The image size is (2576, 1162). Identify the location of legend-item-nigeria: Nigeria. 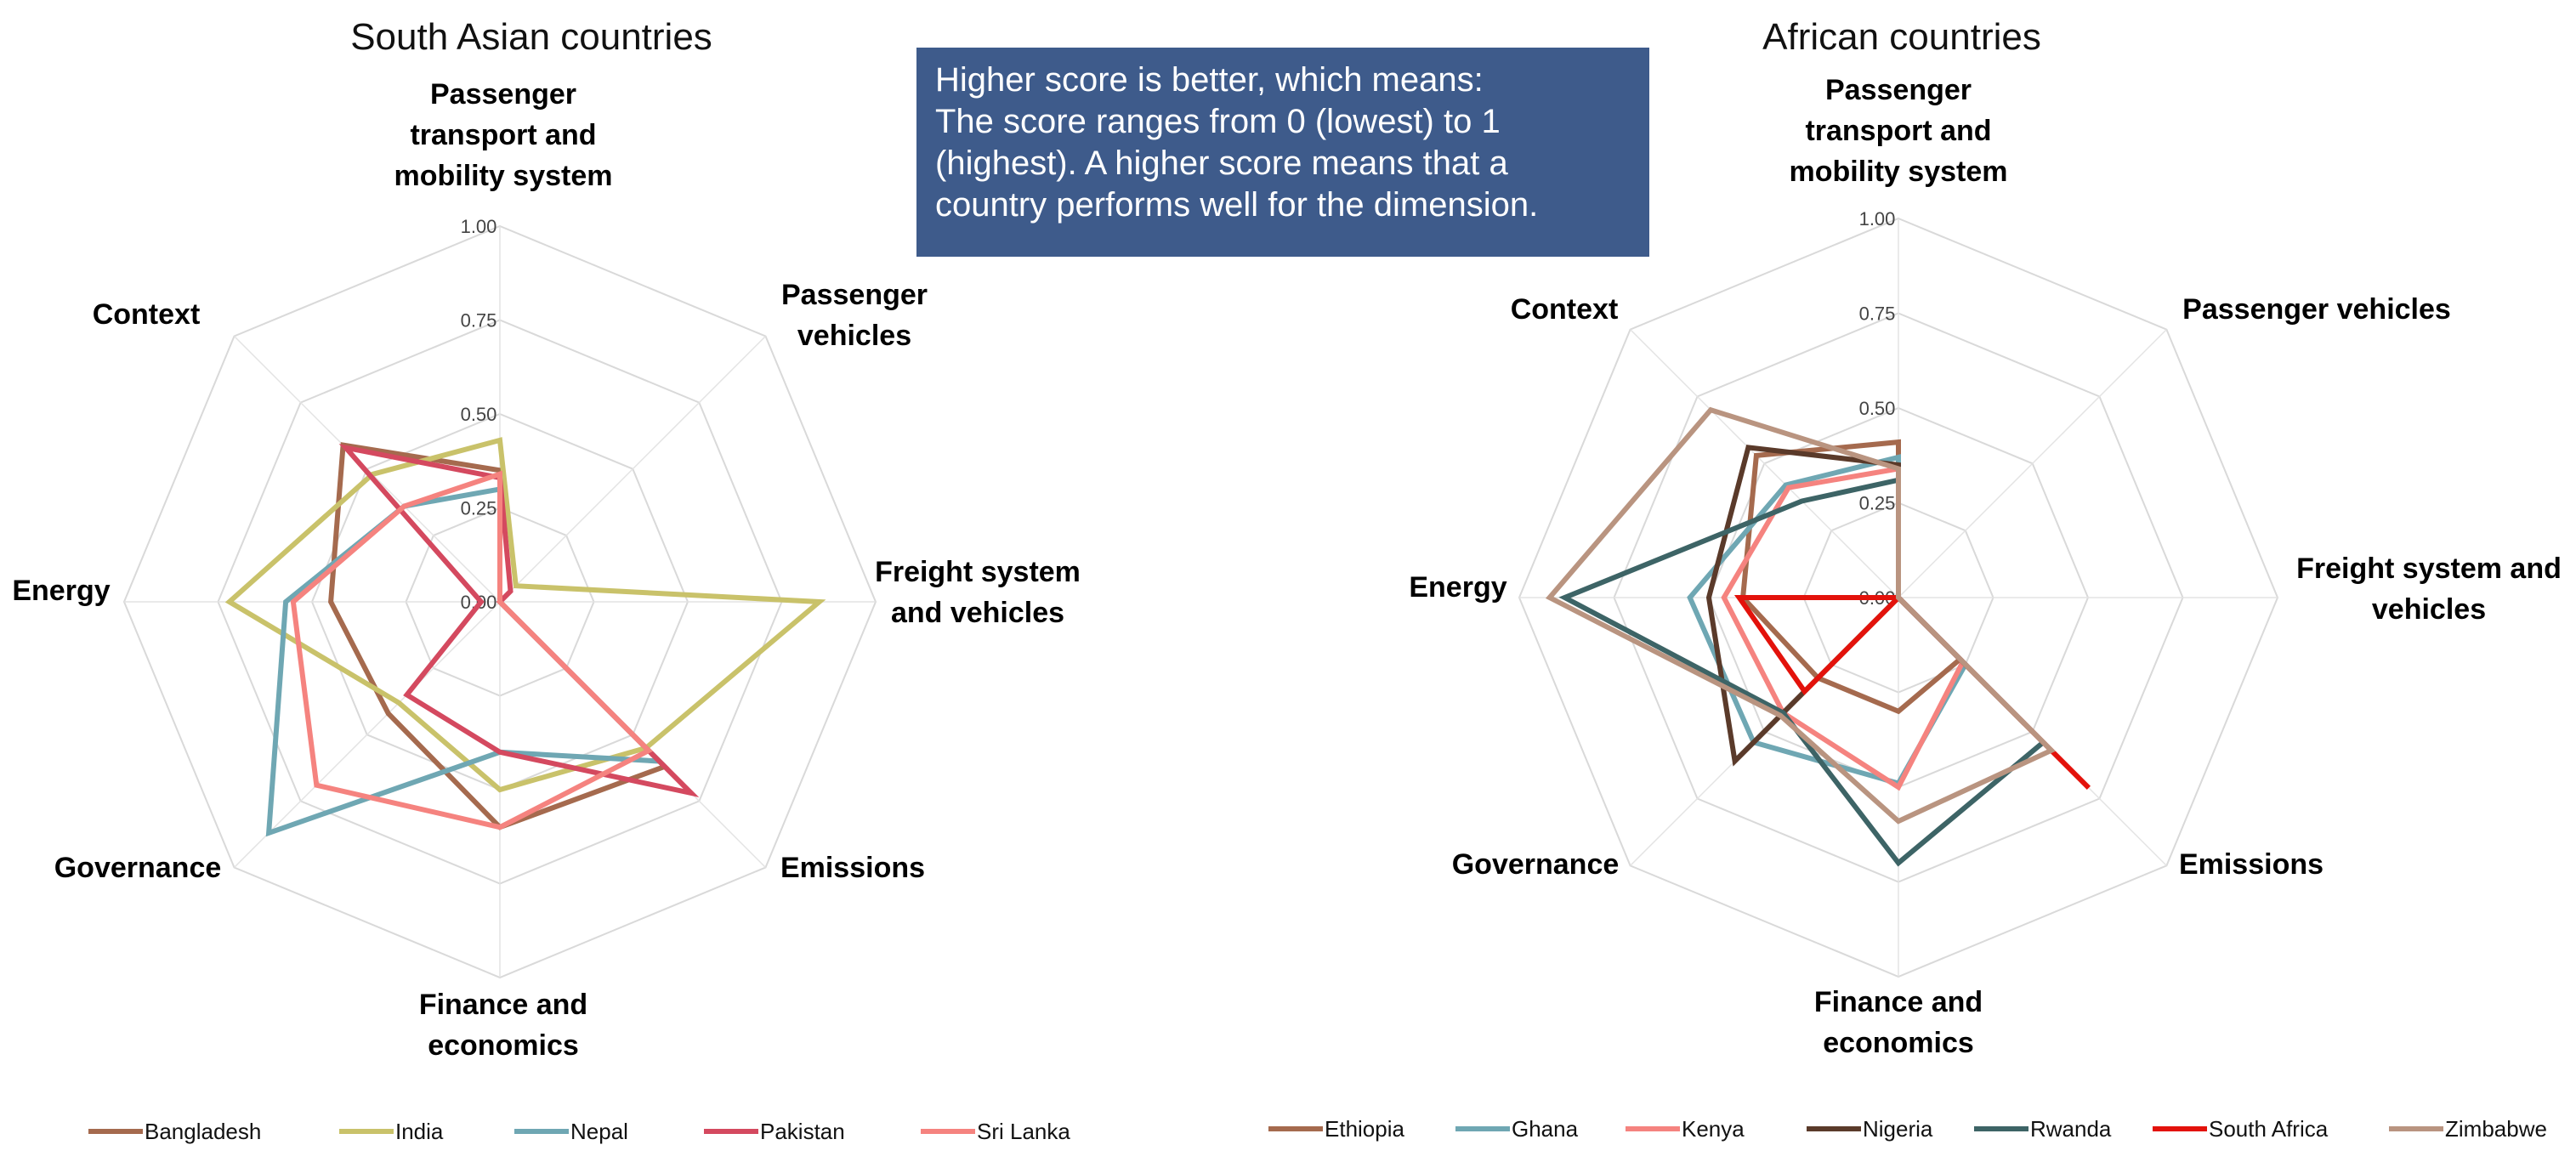
(1870, 1129).